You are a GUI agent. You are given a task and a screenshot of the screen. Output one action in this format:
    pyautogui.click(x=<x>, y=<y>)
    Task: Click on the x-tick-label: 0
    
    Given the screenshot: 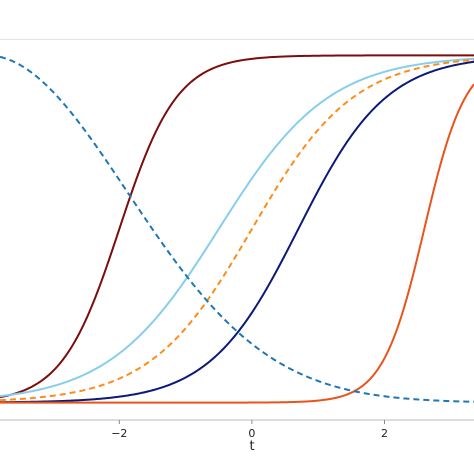 What is the action you would take?
    pyautogui.click(x=251, y=433)
    